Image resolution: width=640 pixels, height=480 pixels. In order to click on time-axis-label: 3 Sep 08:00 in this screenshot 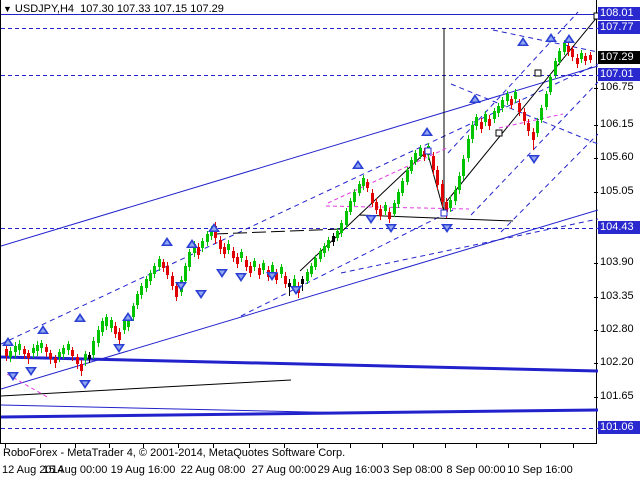, I will do `click(413, 470)`.